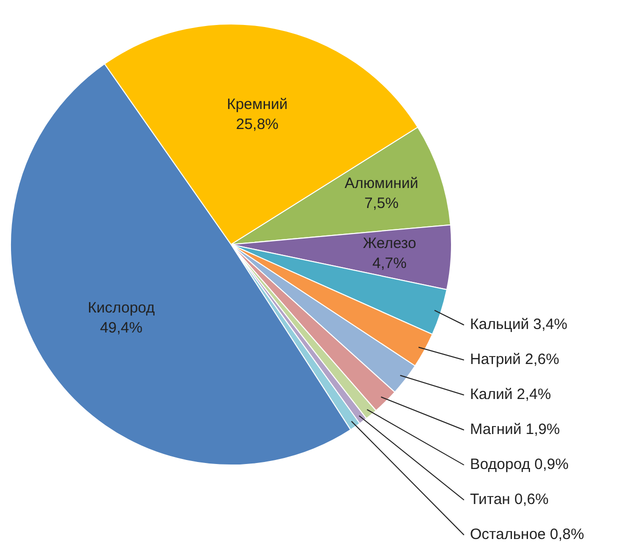 Image resolution: width=622 pixels, height=559 pixels. Describe the element at coordinates (510, 395) in the screenshot. I see `slice-label: Калий 2,4%` at that location.